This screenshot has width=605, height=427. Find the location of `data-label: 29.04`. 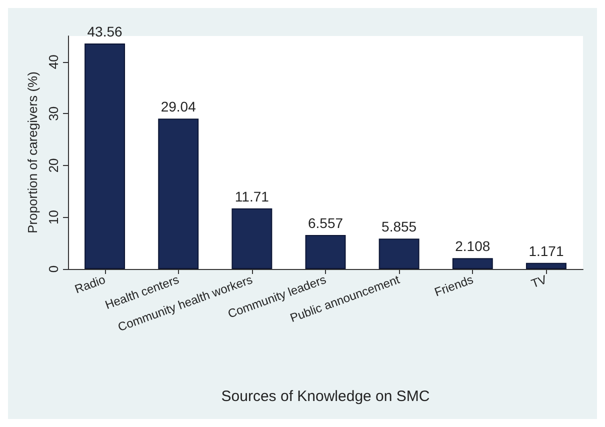

data-label: 29.04 is located at coordinates (178, 106).